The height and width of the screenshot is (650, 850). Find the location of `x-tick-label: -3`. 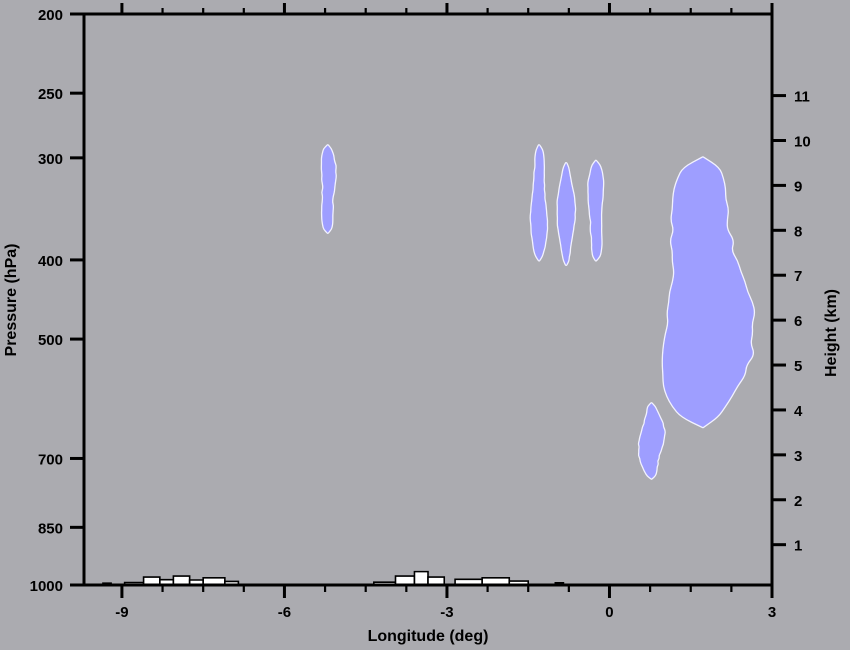

x-tick-label: -3 is located at coordinates (446, 612).